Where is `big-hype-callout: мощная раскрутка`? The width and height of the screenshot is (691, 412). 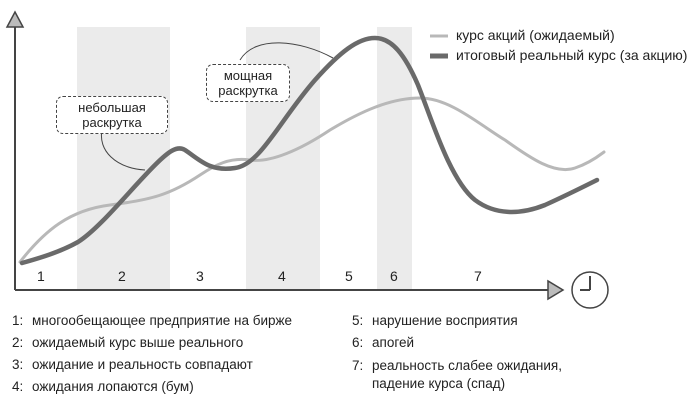 big-hype-callout: мощная раскрутка is located at coordinates (248, 83).